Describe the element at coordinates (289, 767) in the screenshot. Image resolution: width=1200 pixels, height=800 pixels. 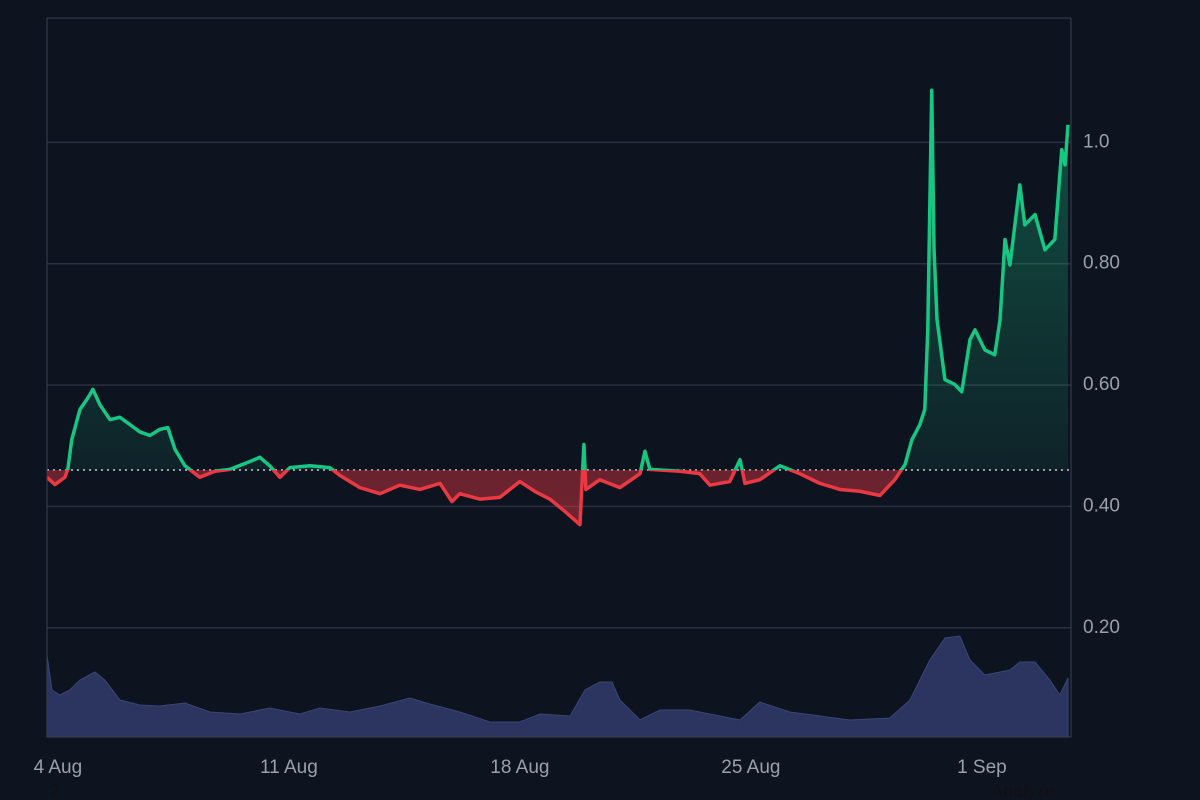
I see `x-tick-label: 11 Aug` at that location.